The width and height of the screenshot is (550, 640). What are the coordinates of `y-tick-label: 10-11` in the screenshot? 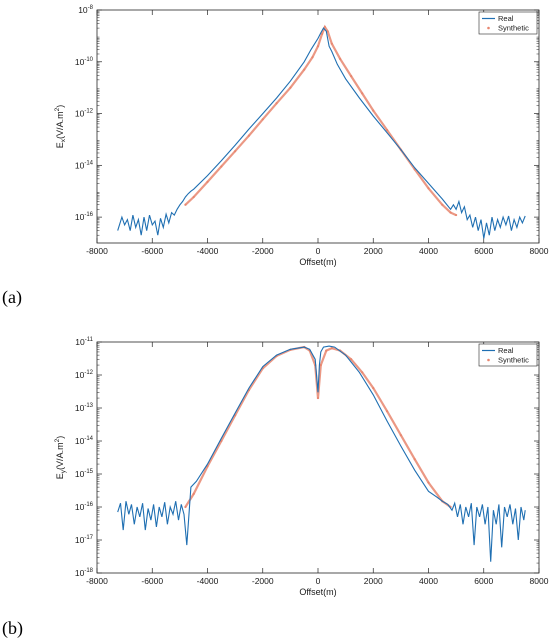 It's located at (84, 342).